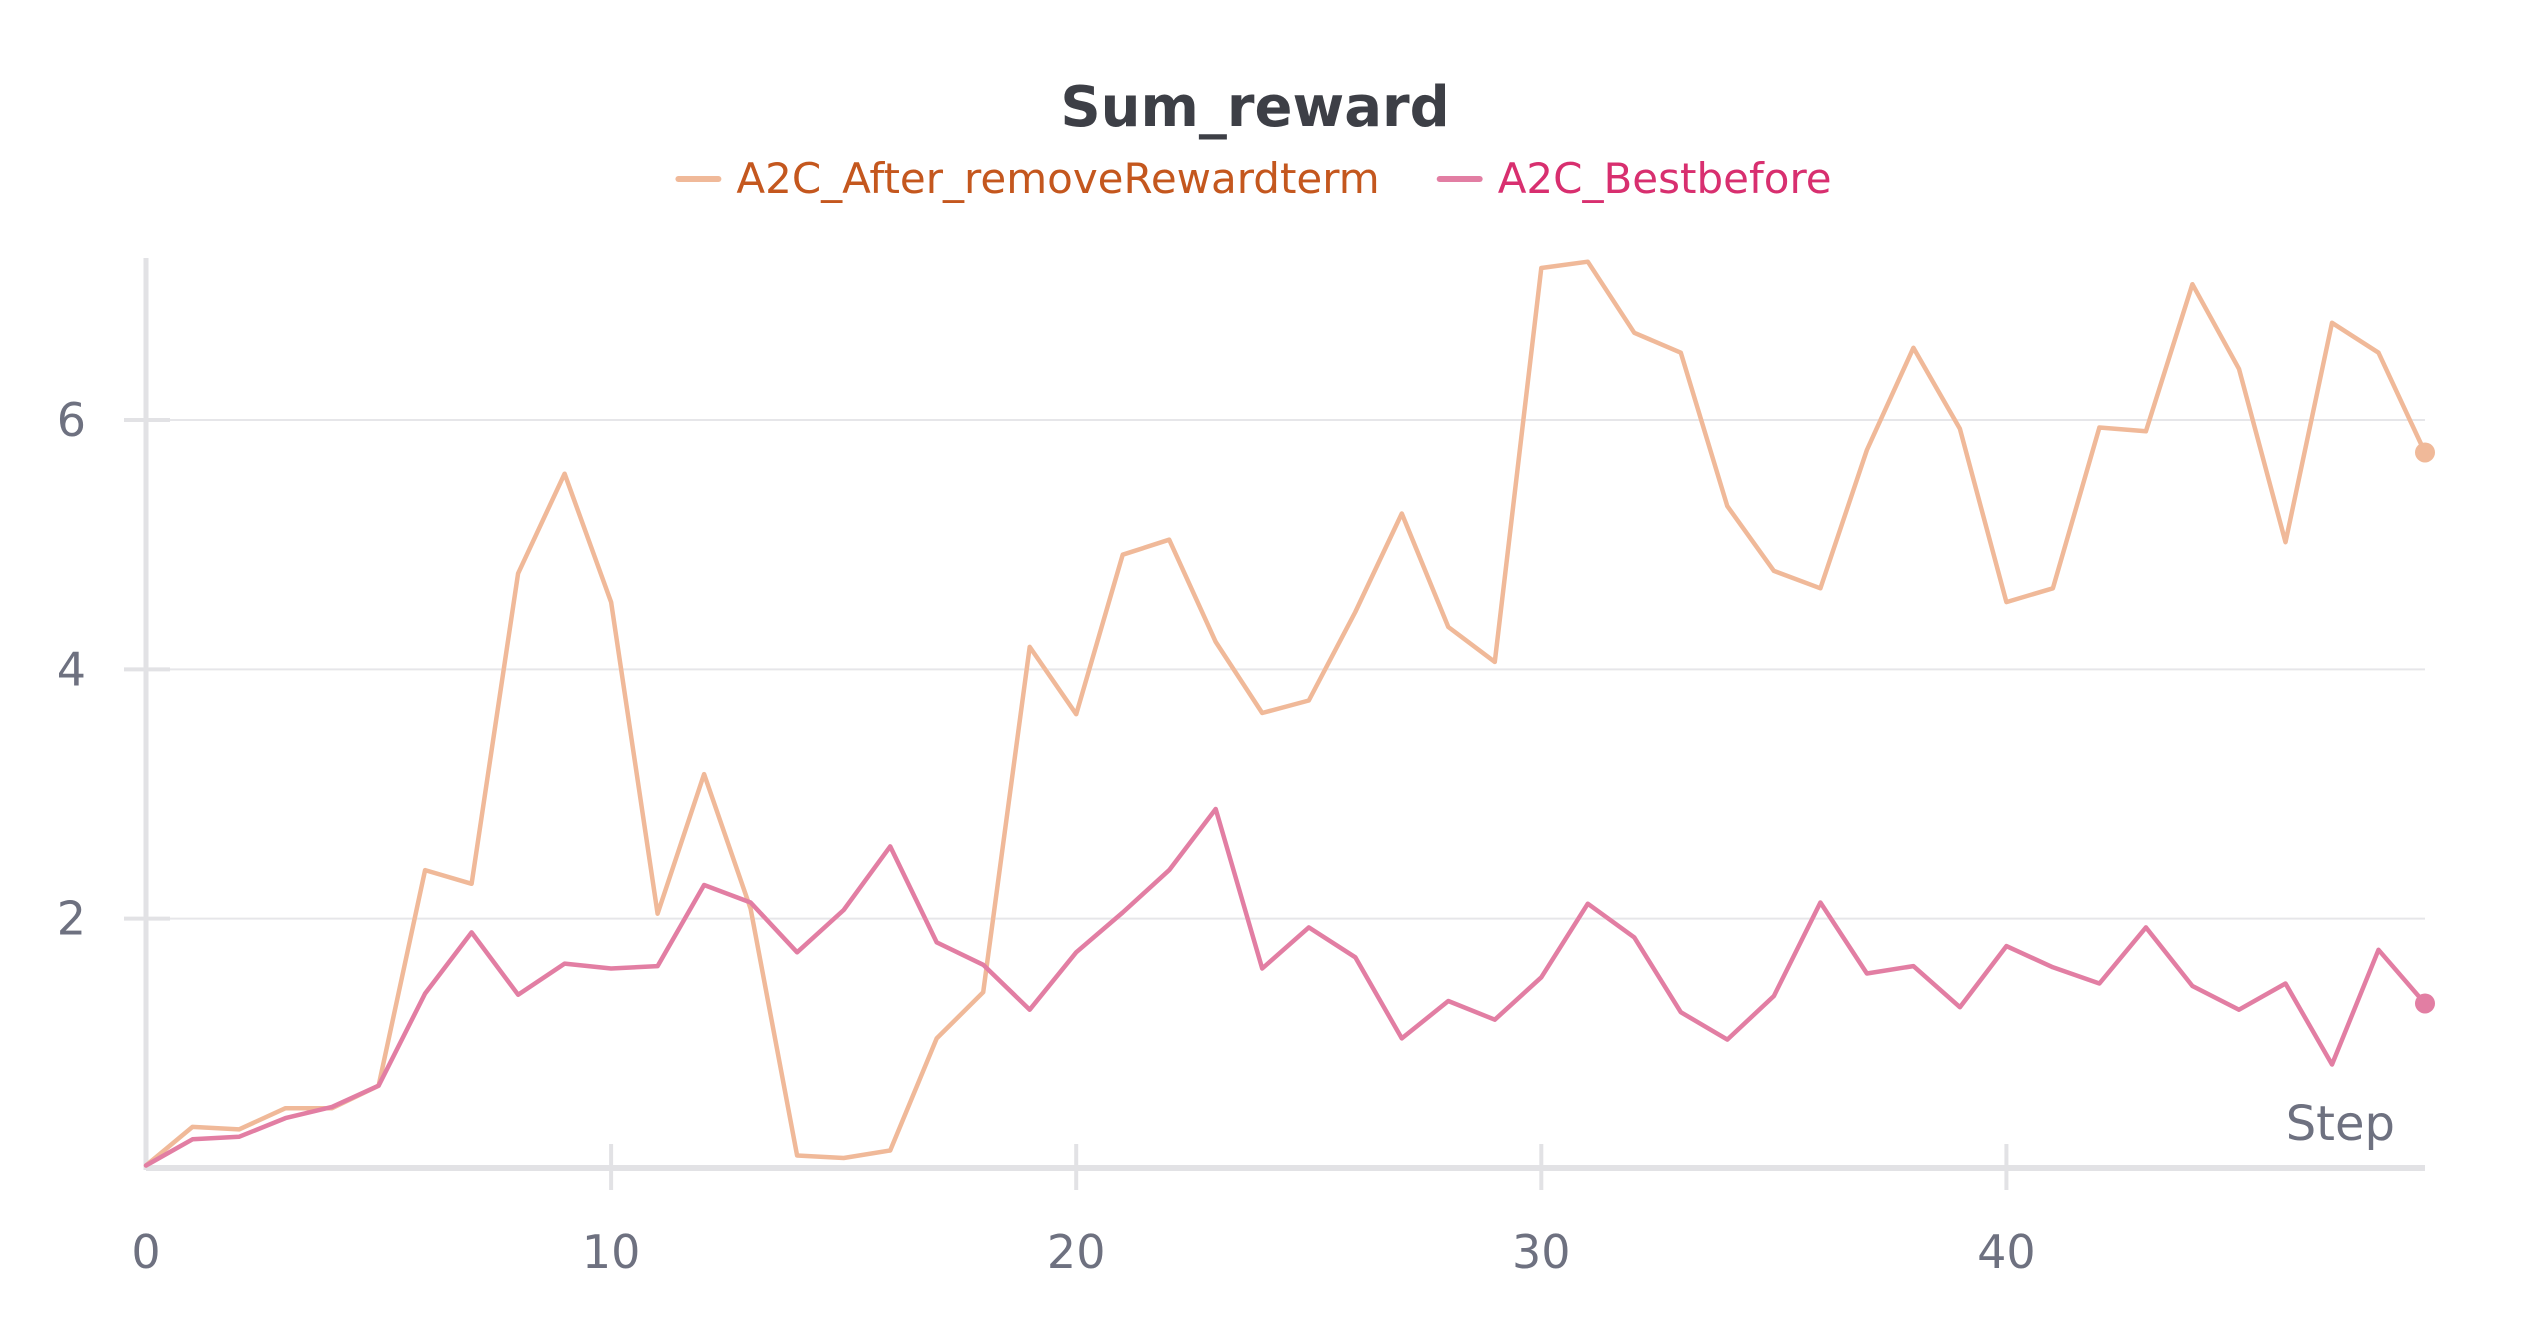  What do you see at coordinates (1083, 1211) in the screenshot?
I see `x-axis-ticks: 0 10 20 30 40` at bounding box center [1083, 1211].